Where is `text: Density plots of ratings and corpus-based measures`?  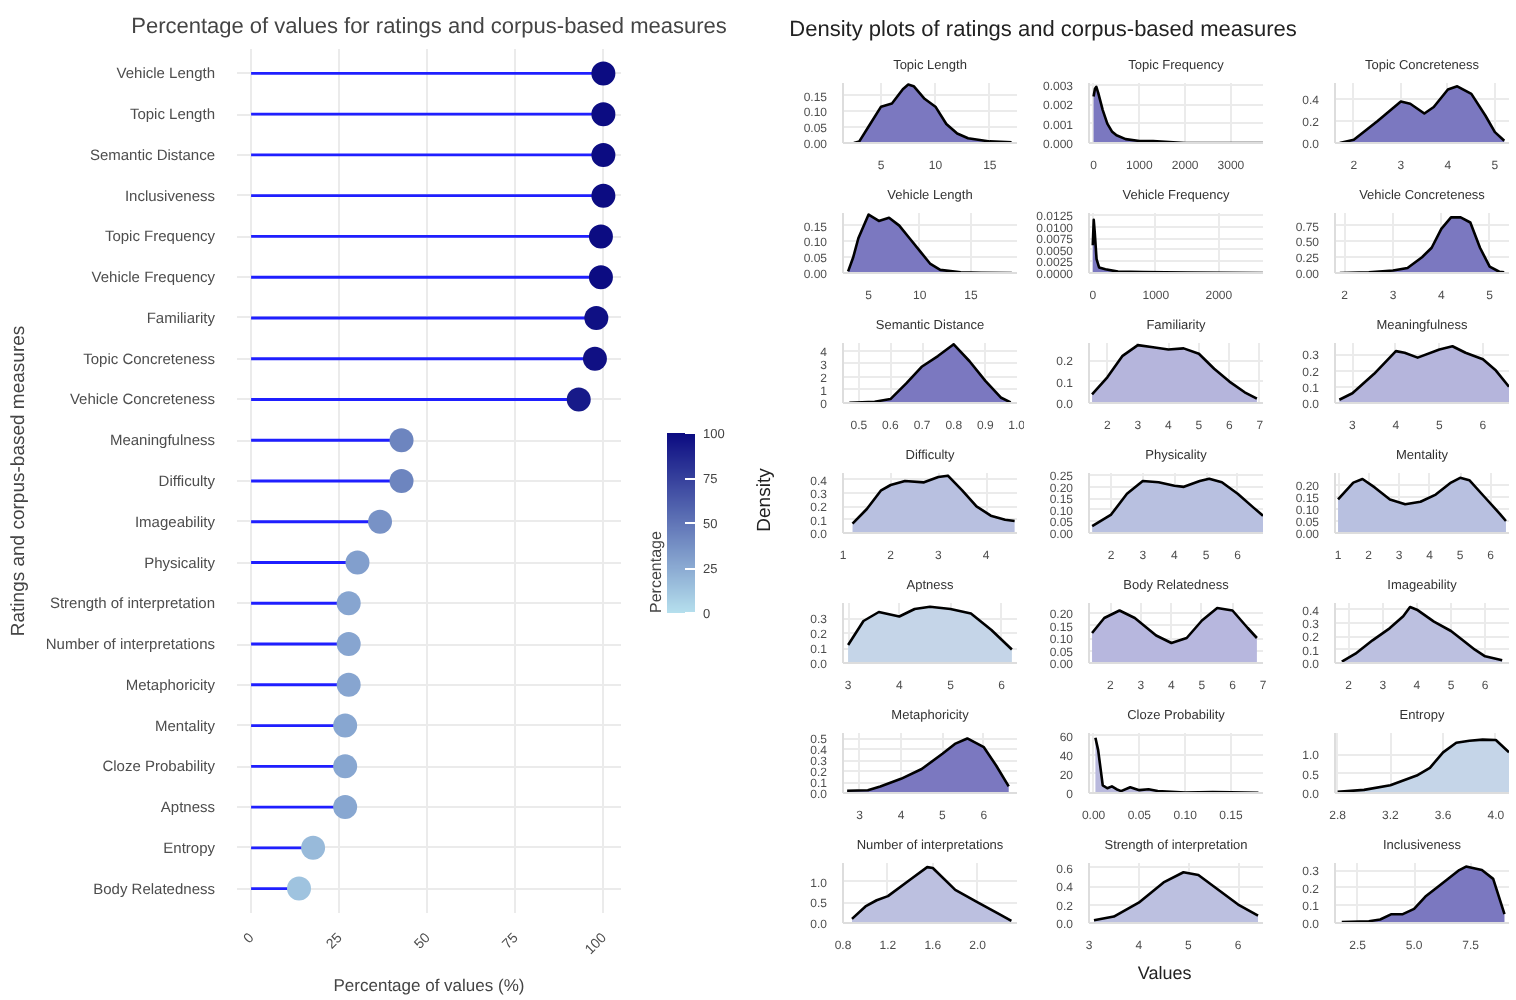
text: Density plots of ratings and corpus-based measures is located at coordinates (1043, 29).